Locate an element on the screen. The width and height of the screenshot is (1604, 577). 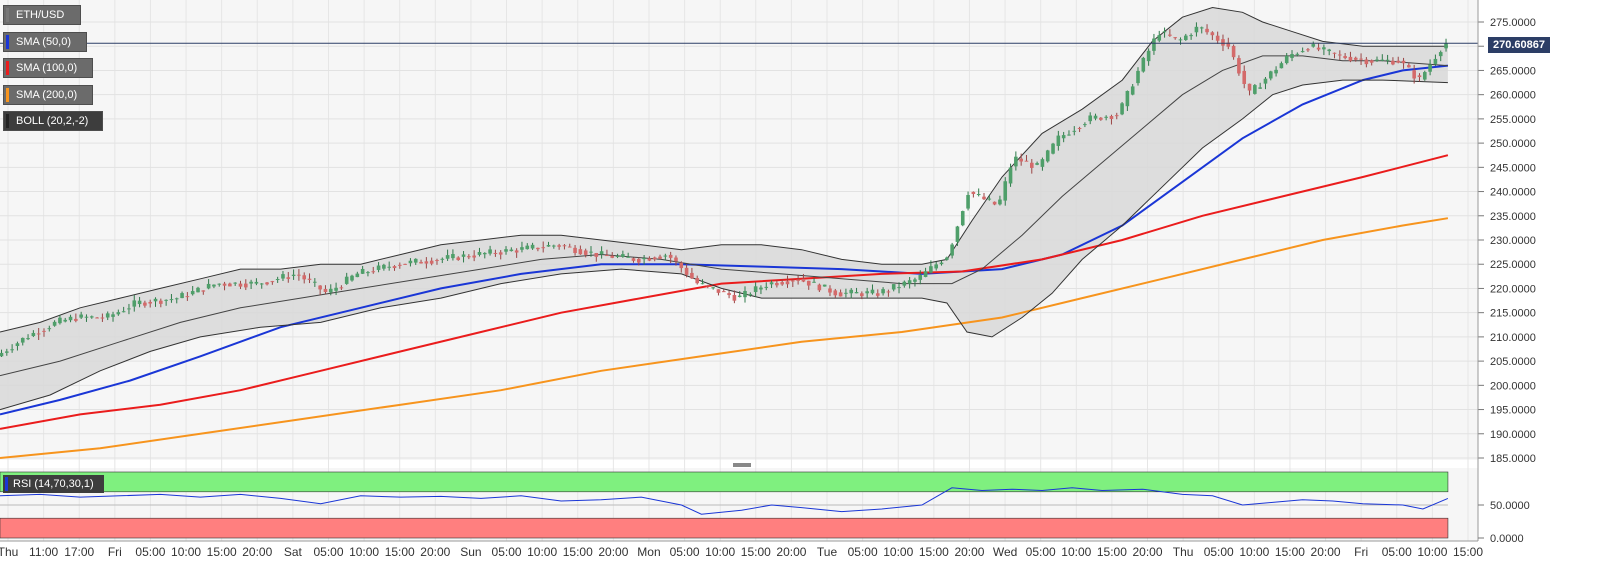
boll-legend: BOLL (20,2,-2) is located at coordinates (53, 121).